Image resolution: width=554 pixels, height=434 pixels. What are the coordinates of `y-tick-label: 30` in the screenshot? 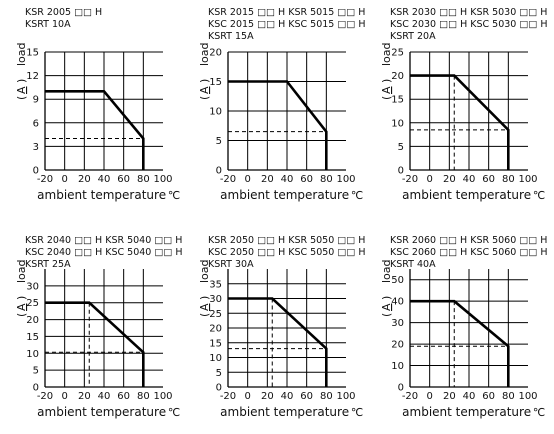 It's located at (397, 323).